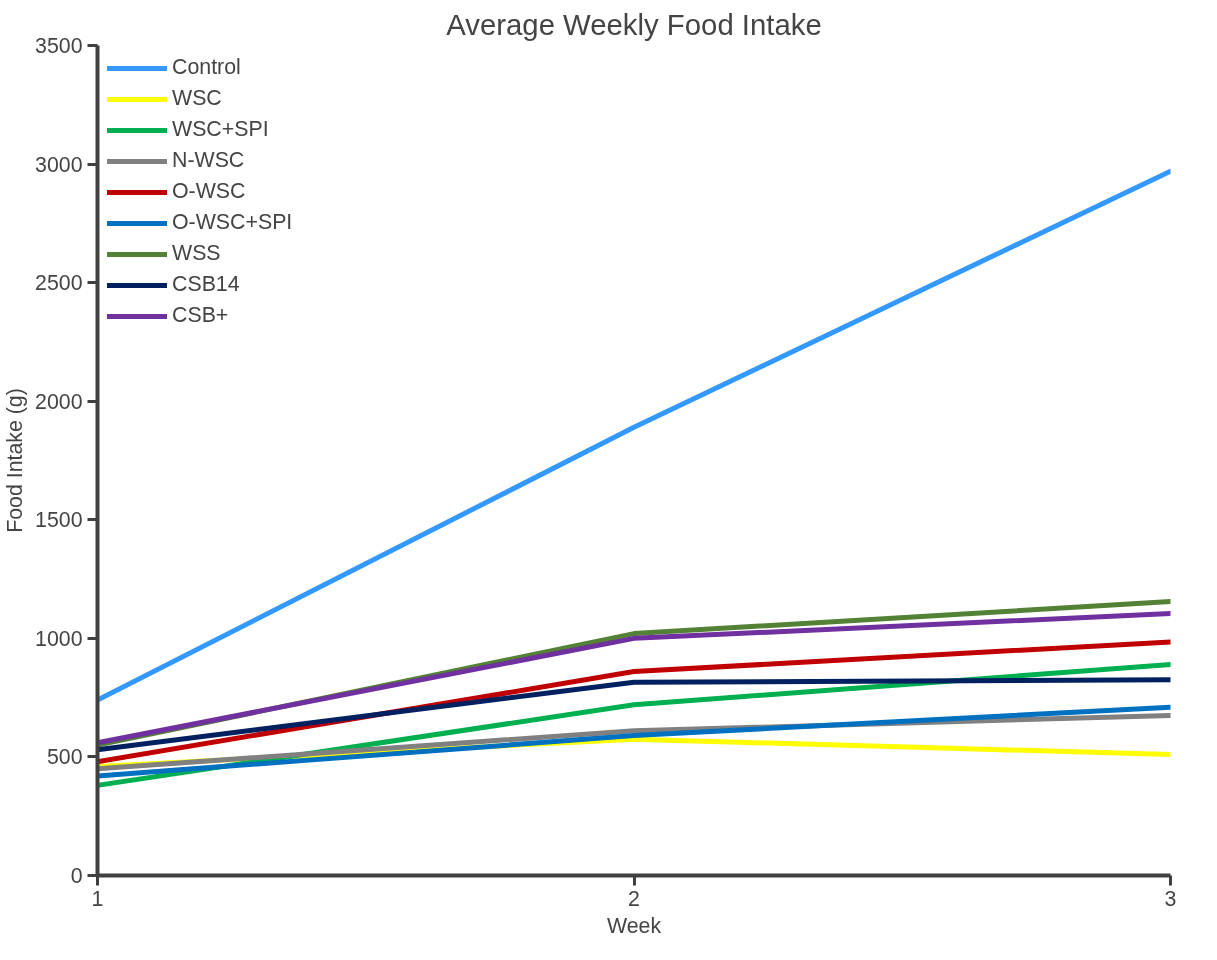 This screenshot has width=1217, height=960. What do you see at coordinates (97, 898) in the screenshot?
I see `x-tick-label: 1` at bounding box center [97, 898].